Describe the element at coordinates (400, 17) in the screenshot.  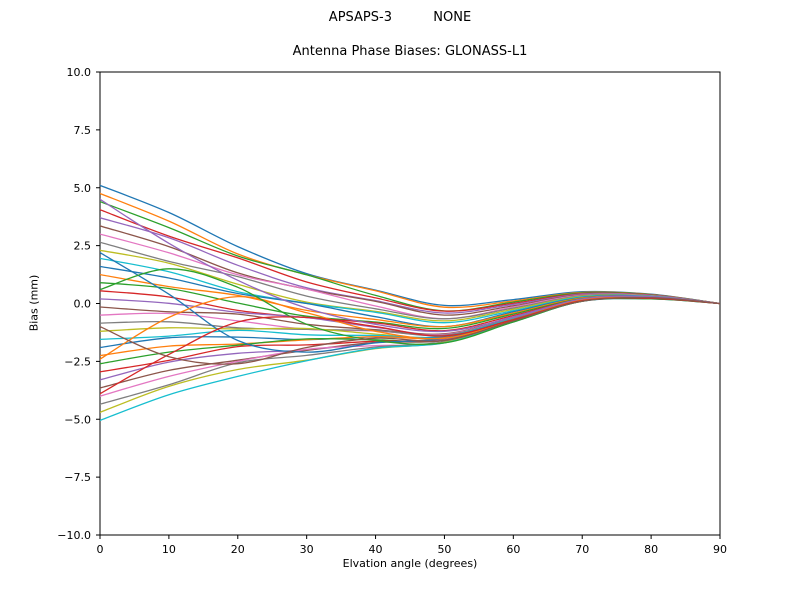
I see `figure-suptitle: APSAPS-3 NONE` at that location.